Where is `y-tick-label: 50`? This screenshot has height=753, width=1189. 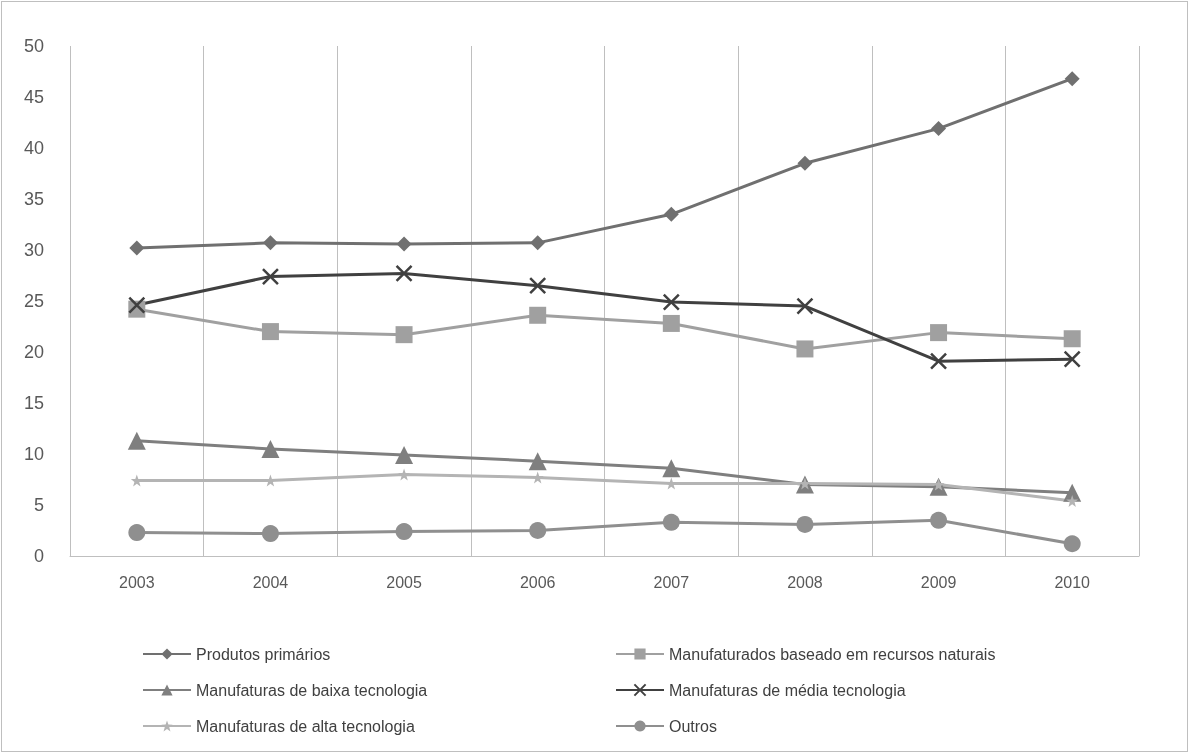 y-tick-label: 50 is located at coordinates (33, 46).